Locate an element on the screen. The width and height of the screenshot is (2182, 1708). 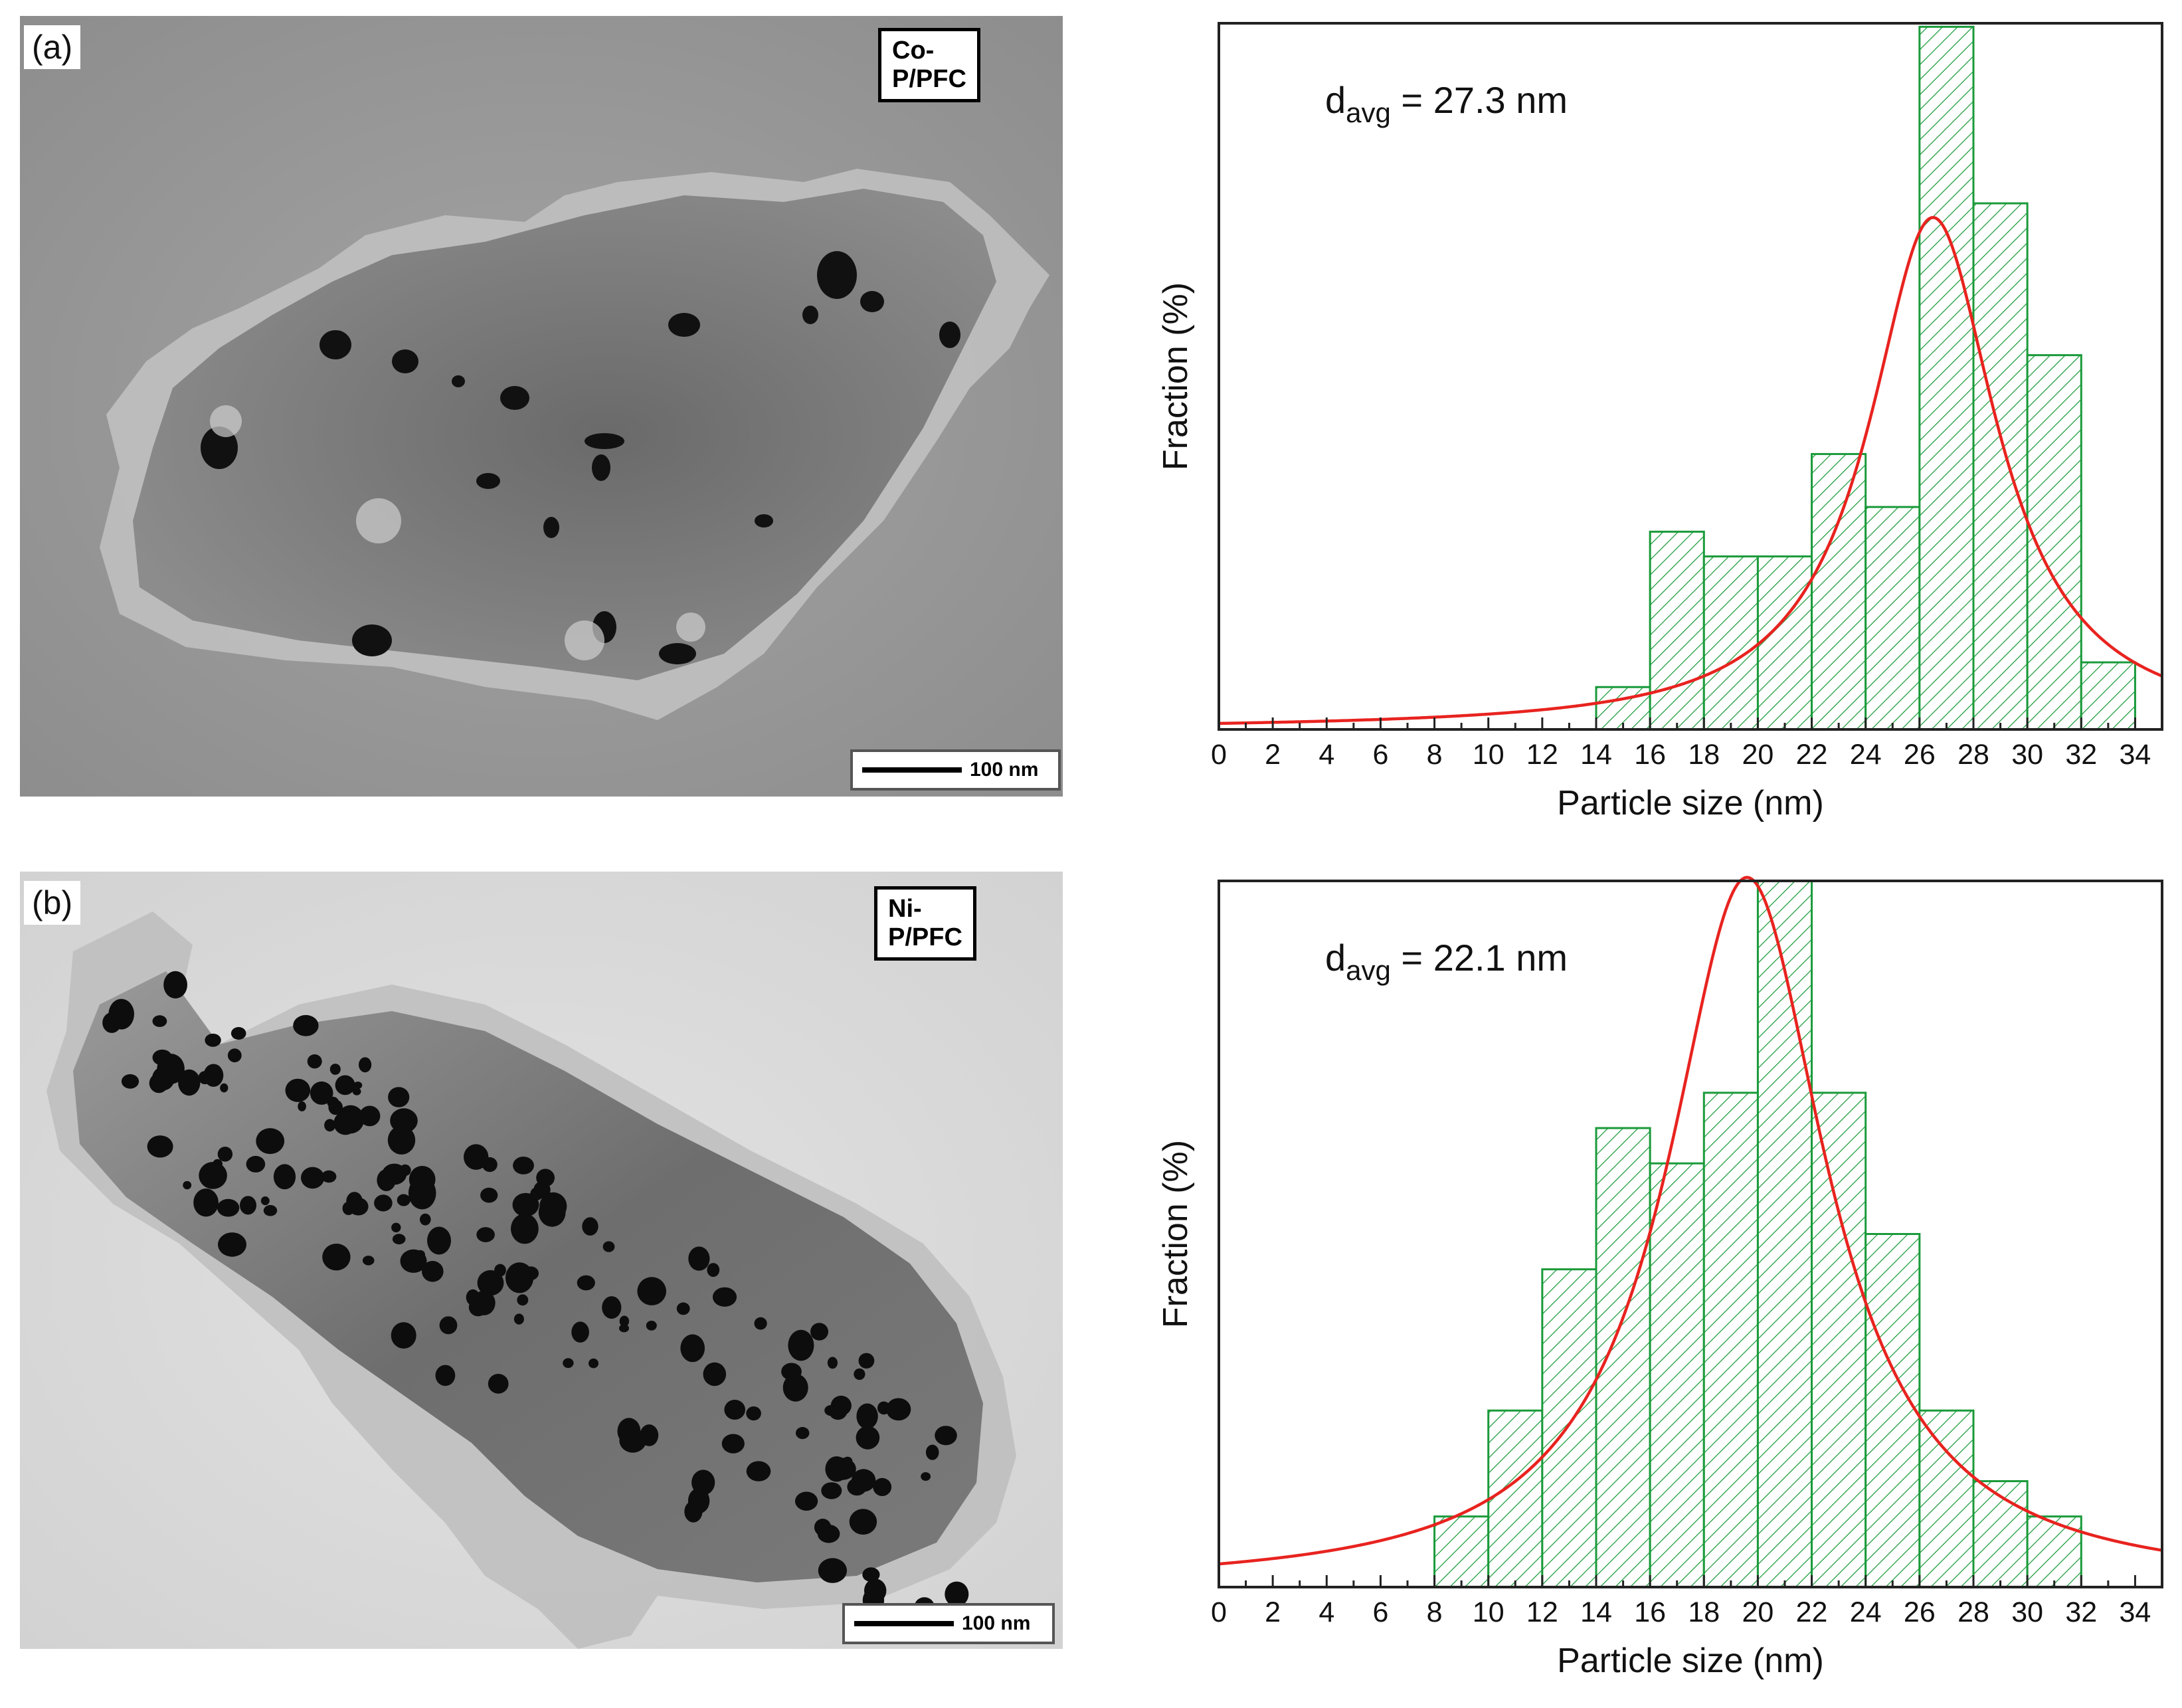
x-tick-label: 26 is located at coordinates (1920, 1612).